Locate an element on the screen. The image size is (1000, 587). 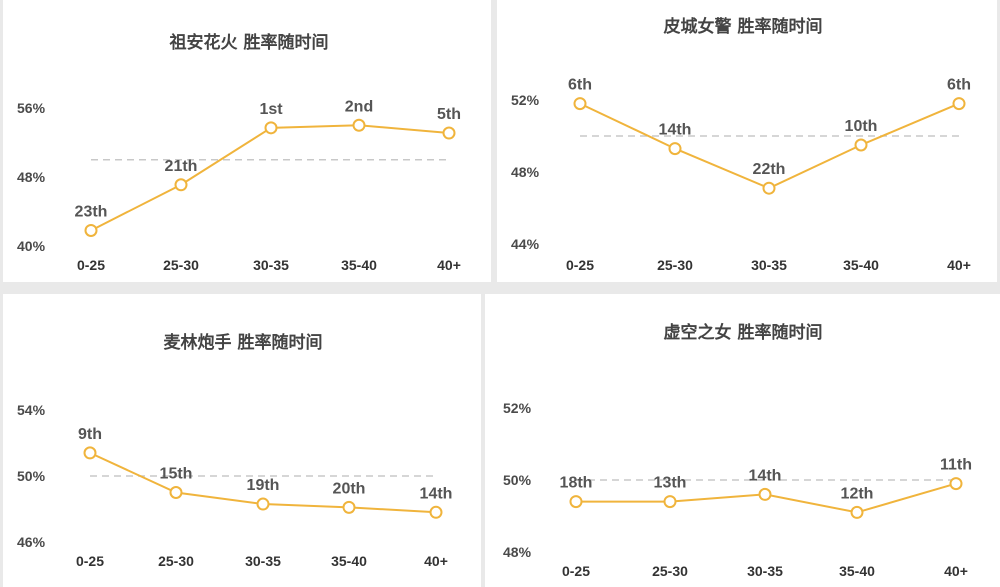
data-label: 11th is located at coordinates (956, 465).